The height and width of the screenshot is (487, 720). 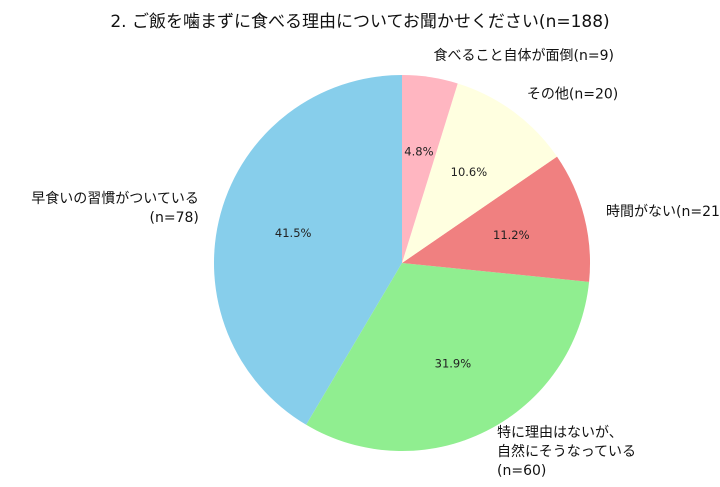 I want to click on slice-percent-label: 11.2%, so click(x=511, y=235).